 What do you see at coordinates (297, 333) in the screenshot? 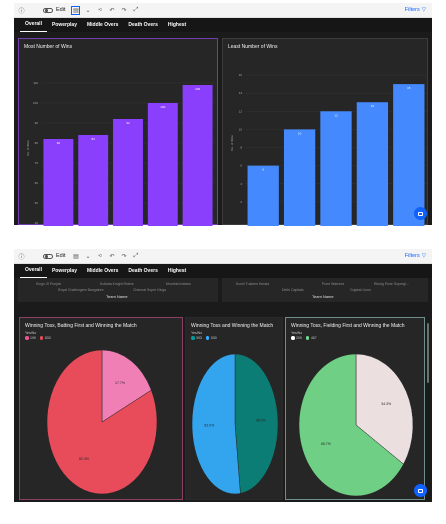
I see `legend-title: Yes/No` at bounding box center [297, 333].